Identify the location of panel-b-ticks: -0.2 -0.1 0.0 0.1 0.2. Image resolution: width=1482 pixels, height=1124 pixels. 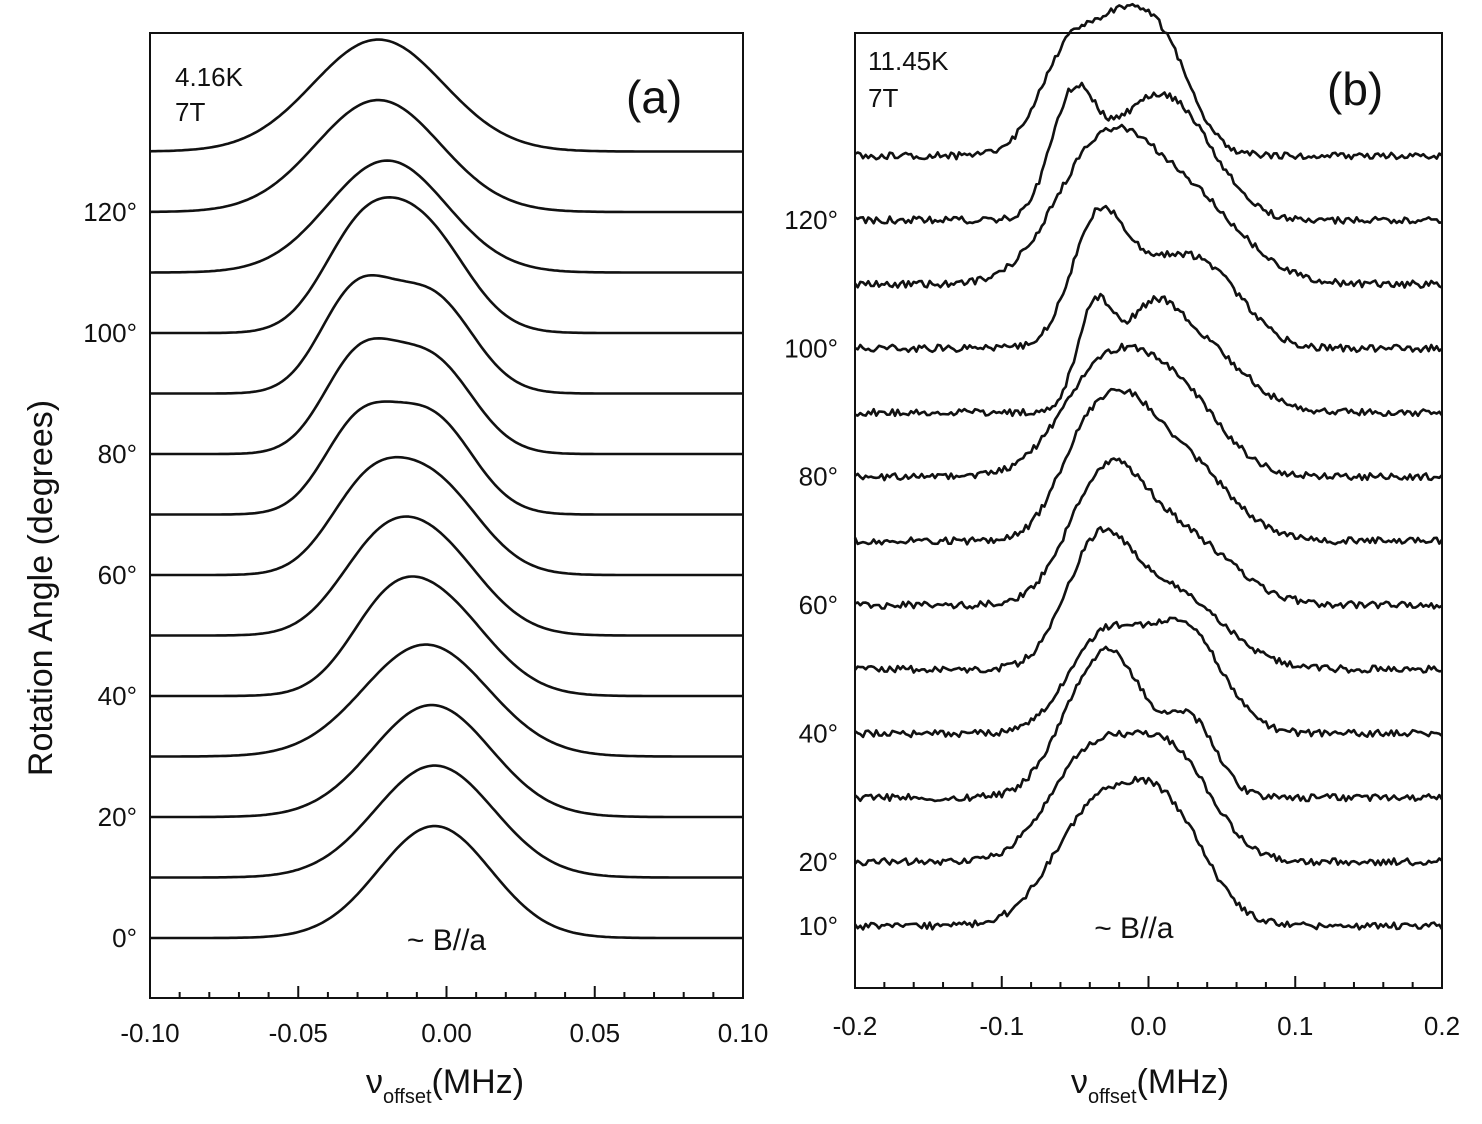
(1146, 1008).